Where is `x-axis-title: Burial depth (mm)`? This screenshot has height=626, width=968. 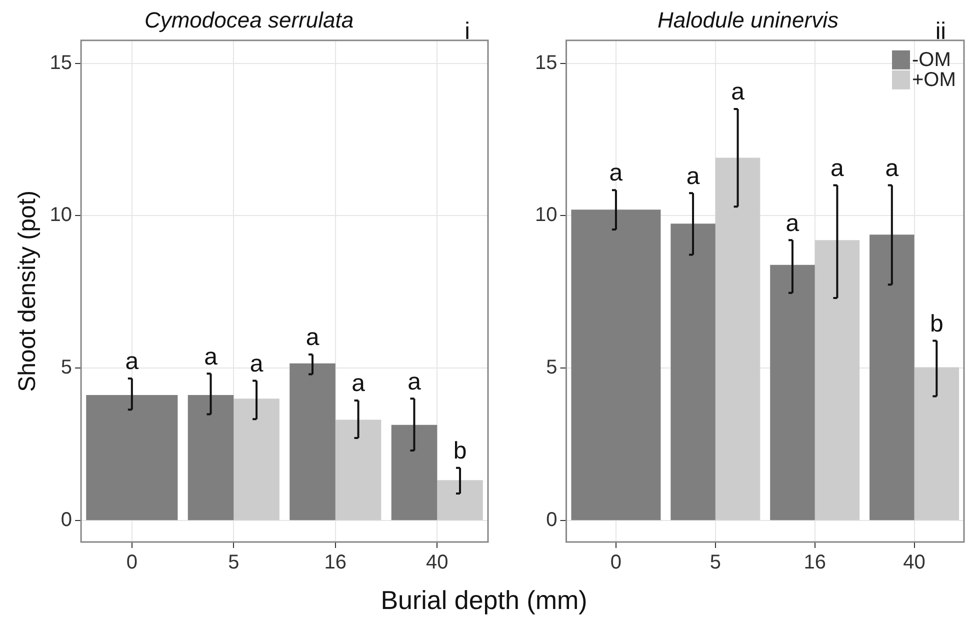 x-axis-title: Burial depth (mm) is located at coordinates (484, 600).